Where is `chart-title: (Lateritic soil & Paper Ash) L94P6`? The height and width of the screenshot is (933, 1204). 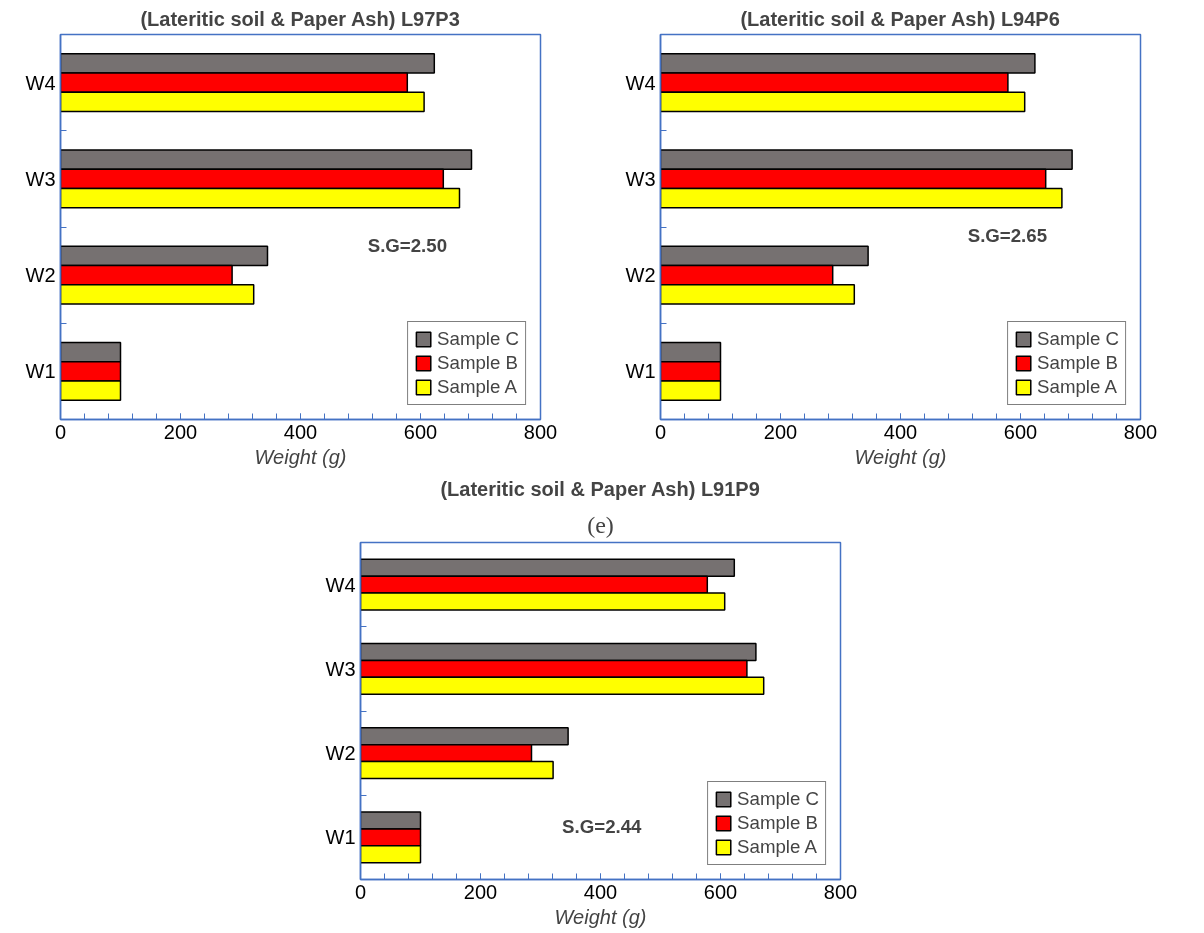 chart-title: (Lateritic soil & Paper Ash) L94P6 is located at coordinates (900, 18).